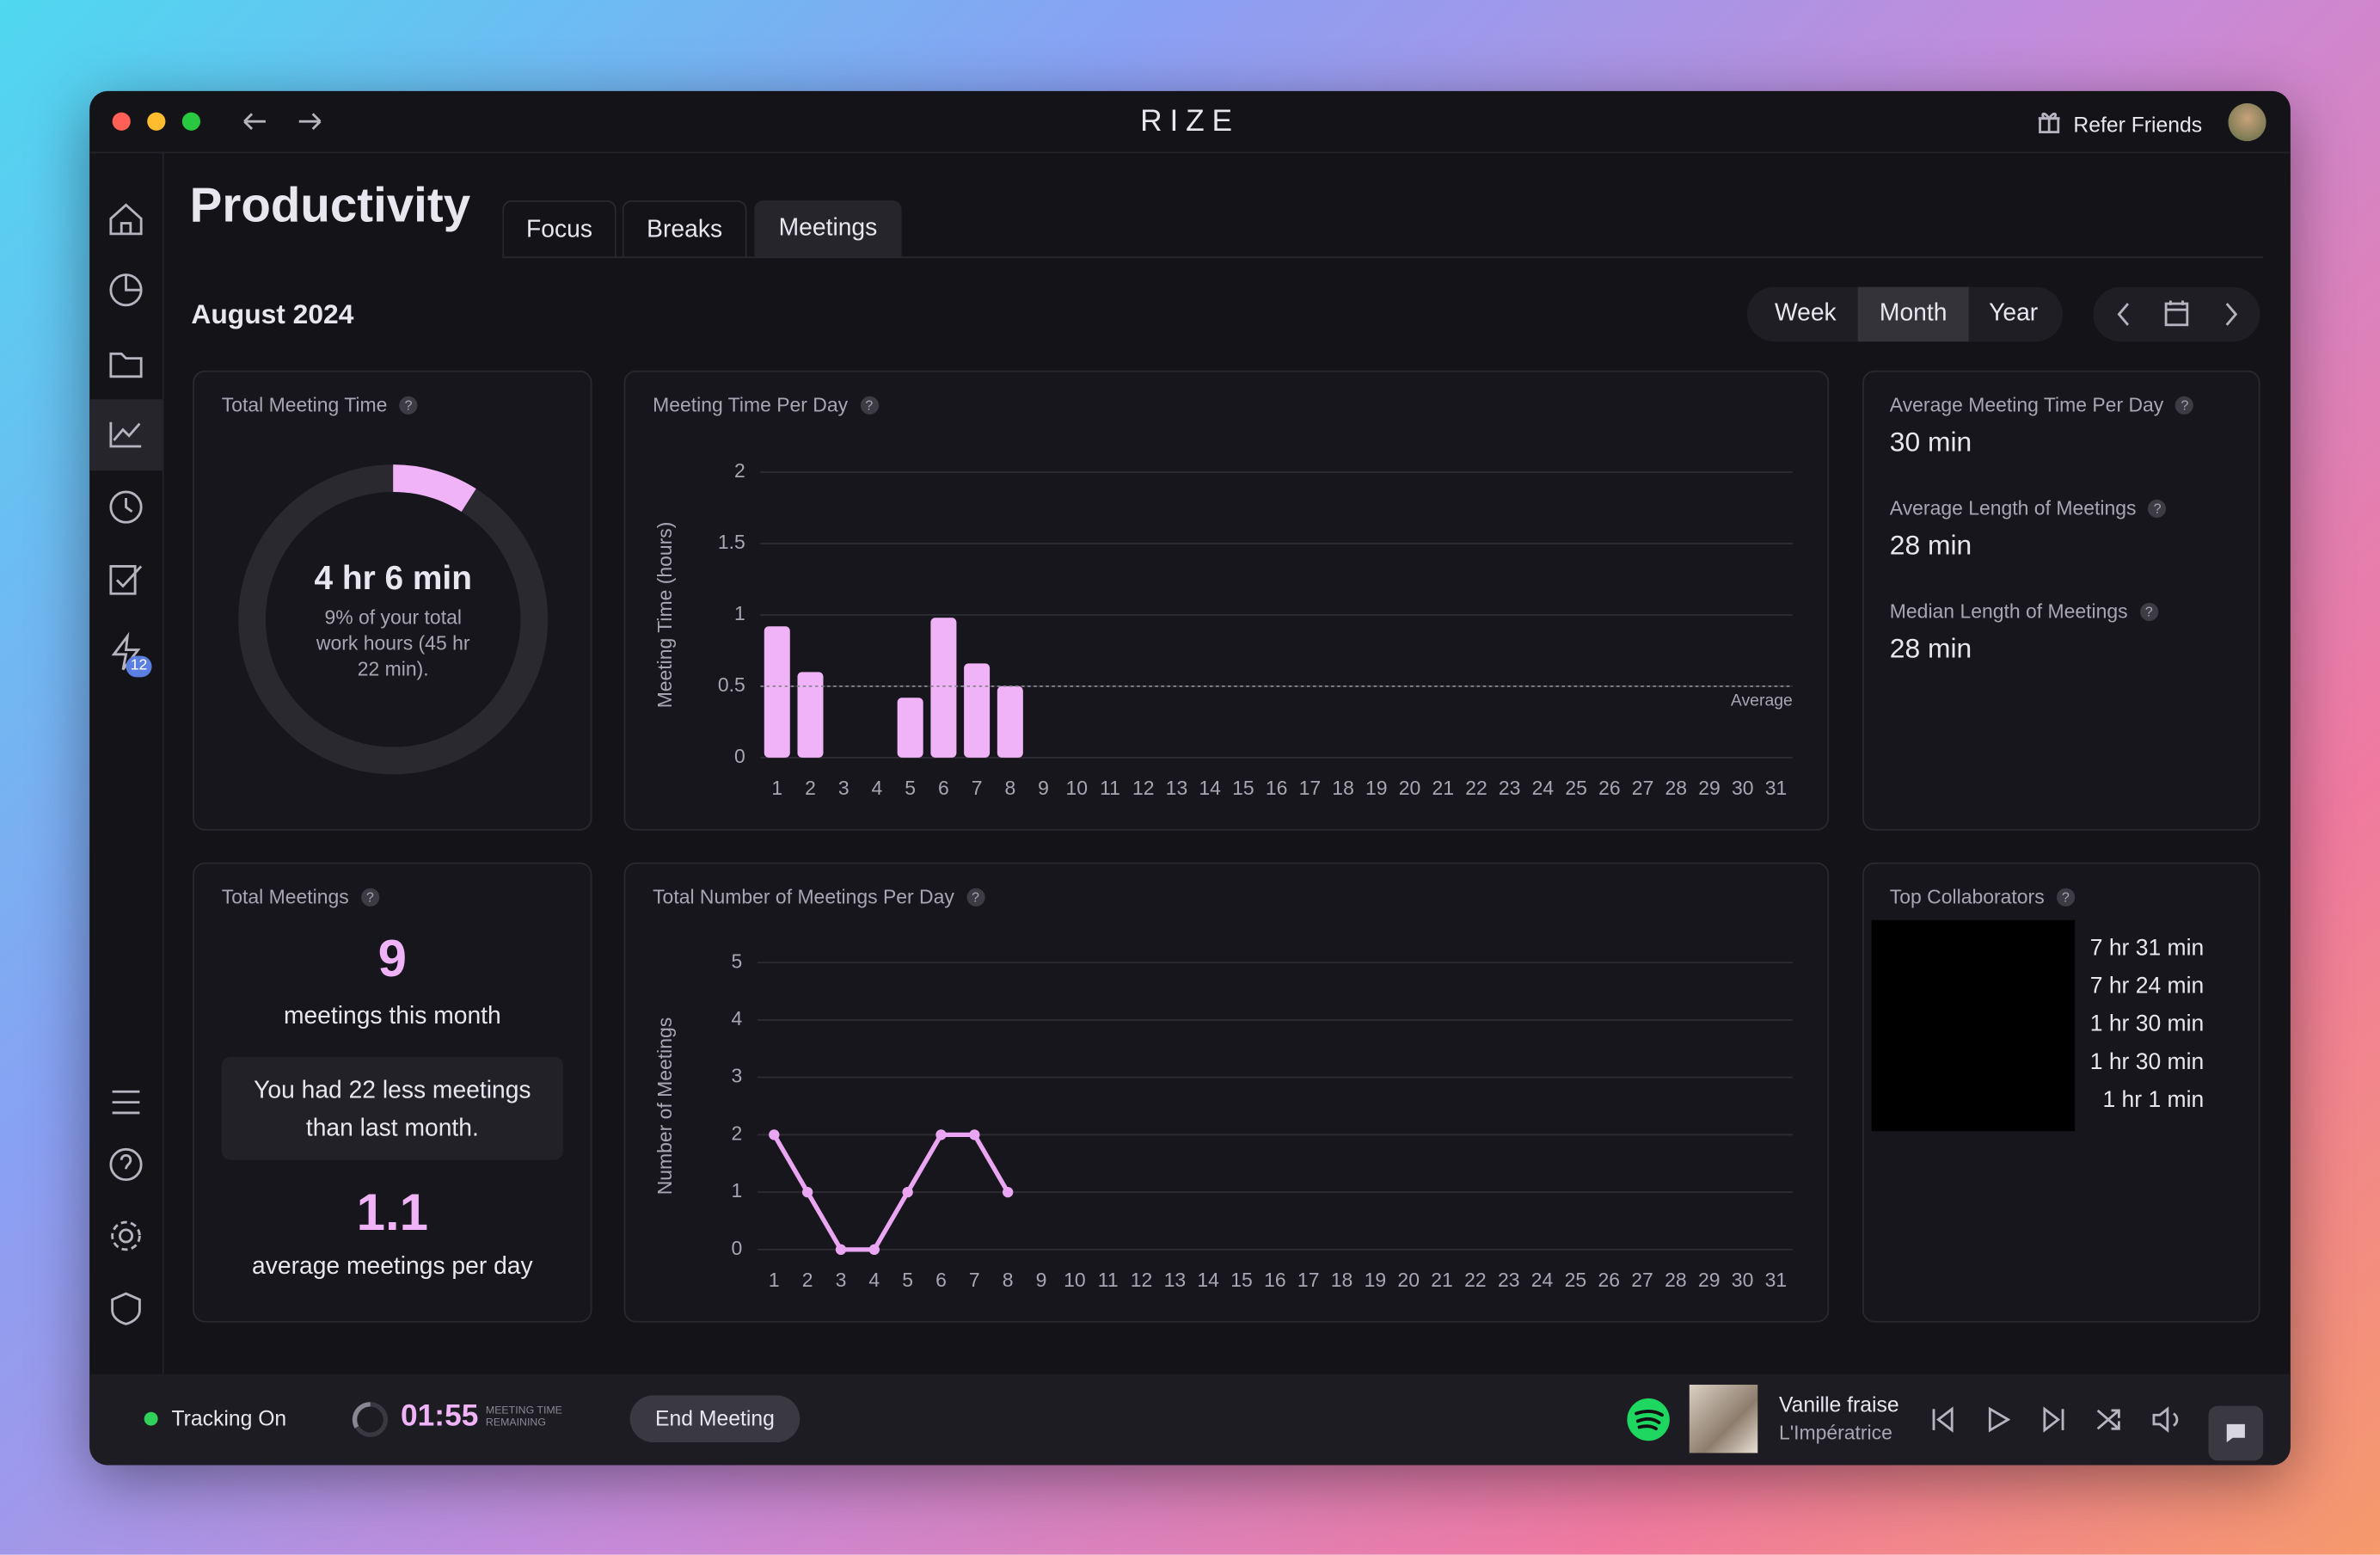 The height and width of the screenshot is (1555, 2380). What do you see at coordinates (2147, 948) in the screenshot?
I see `collaborator-time: 7 hr 31 min` at bounding box center [2147, 948].